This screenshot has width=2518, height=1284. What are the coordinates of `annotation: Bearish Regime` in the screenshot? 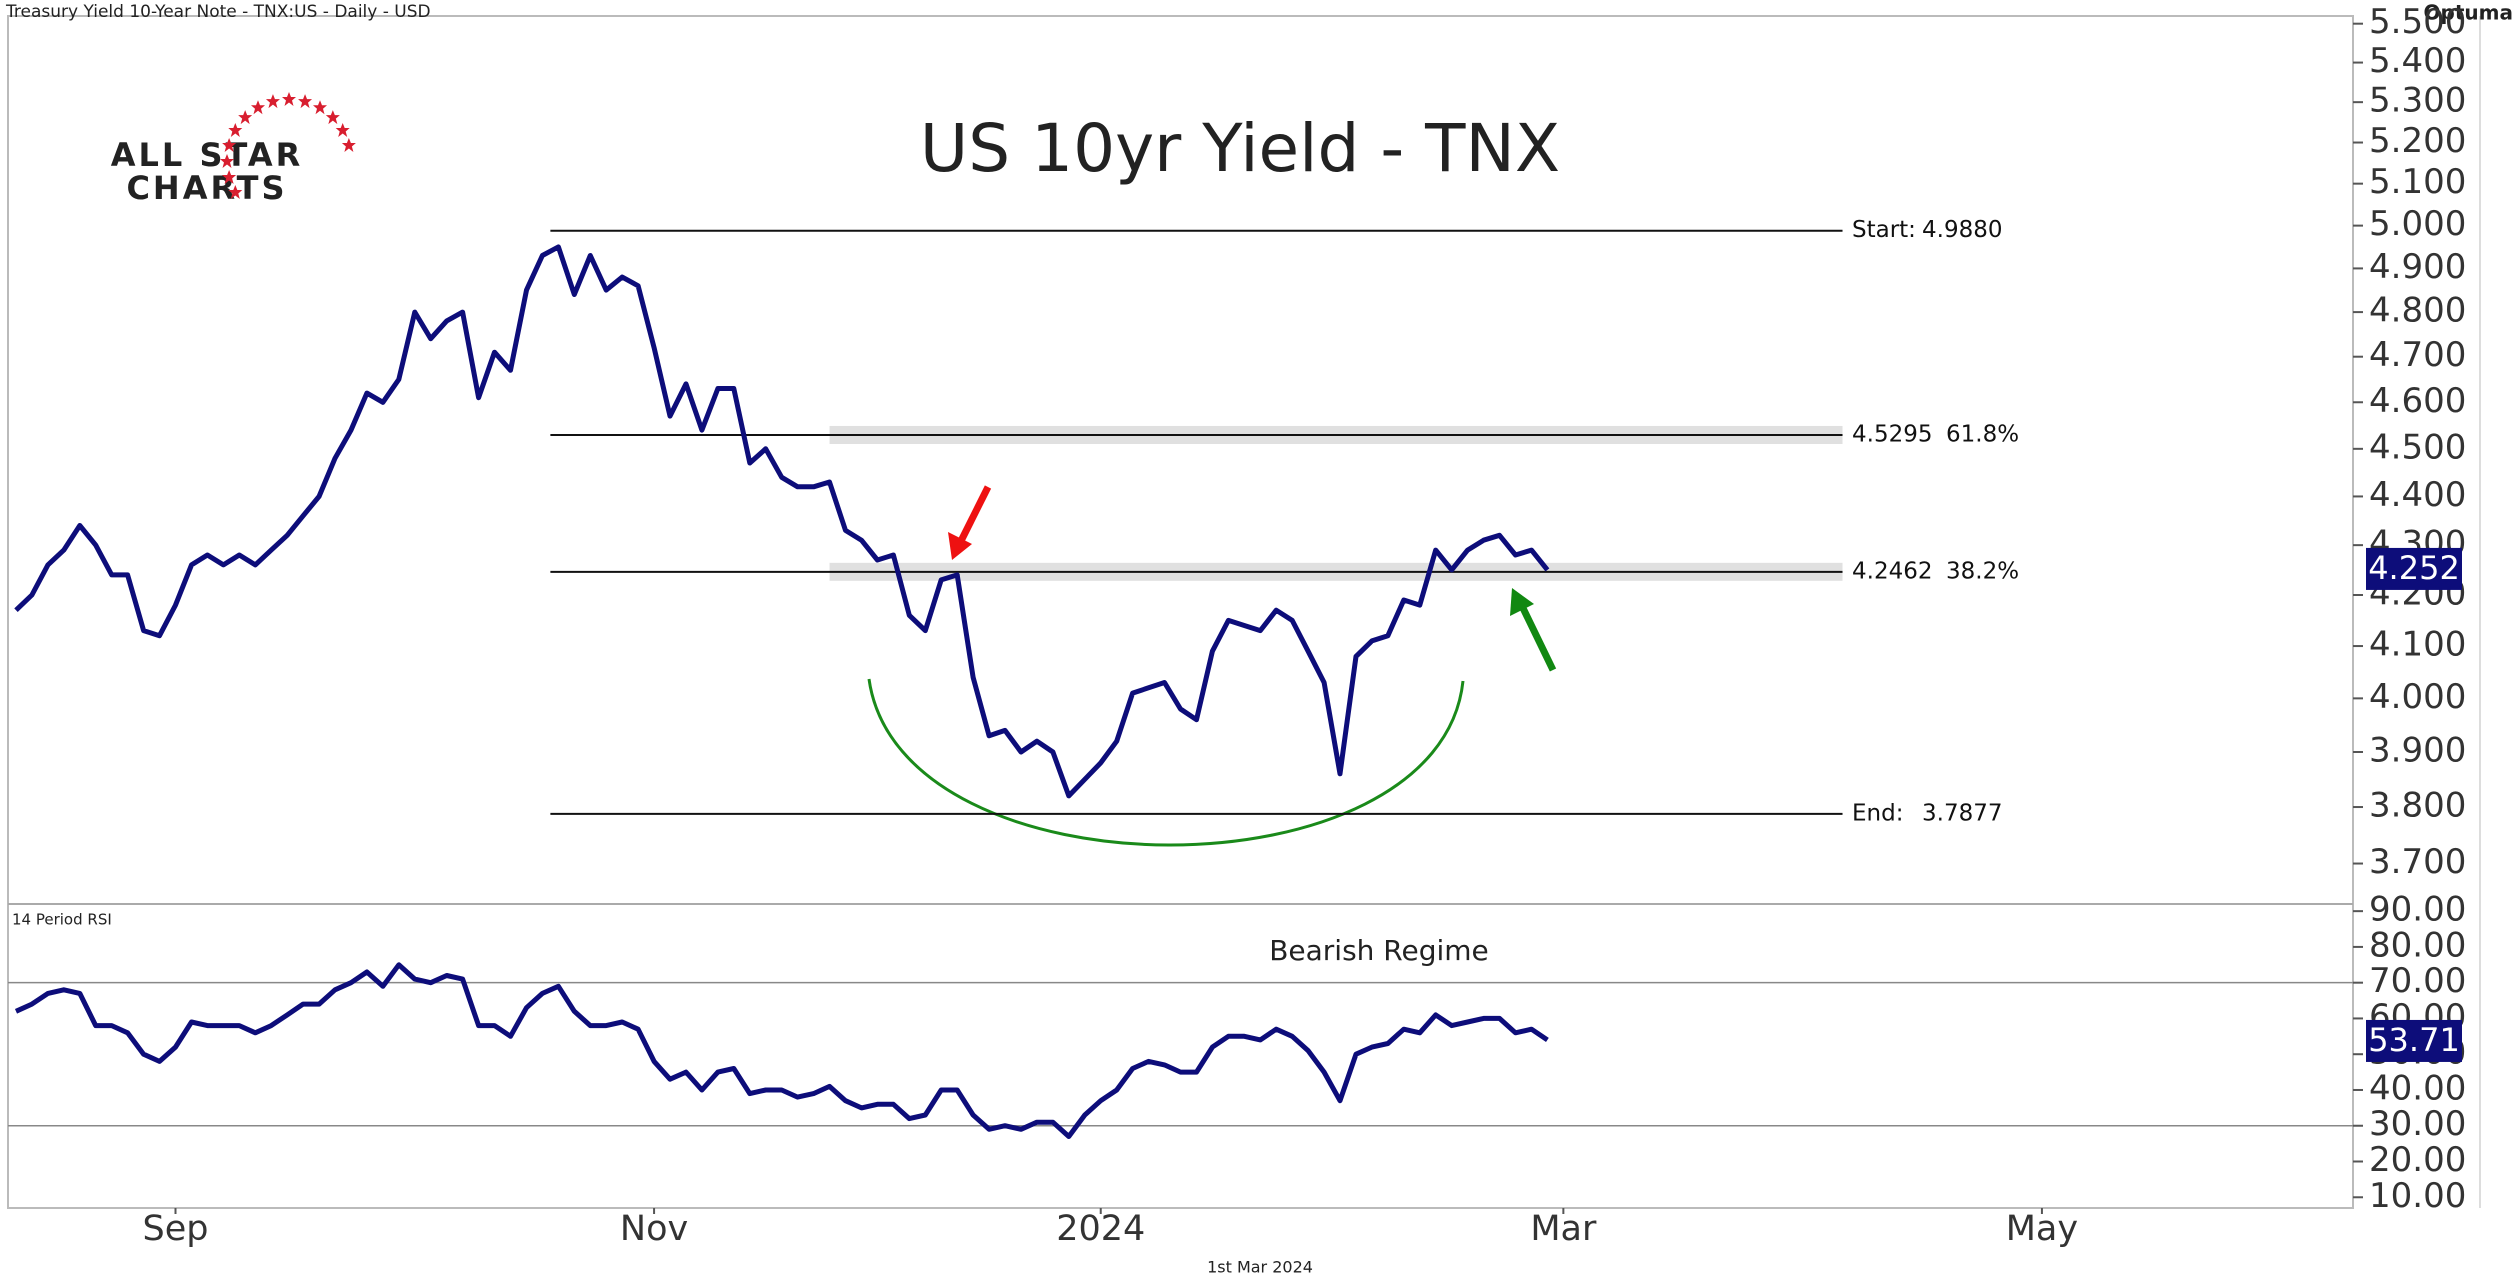 It's located at (1379, 950).